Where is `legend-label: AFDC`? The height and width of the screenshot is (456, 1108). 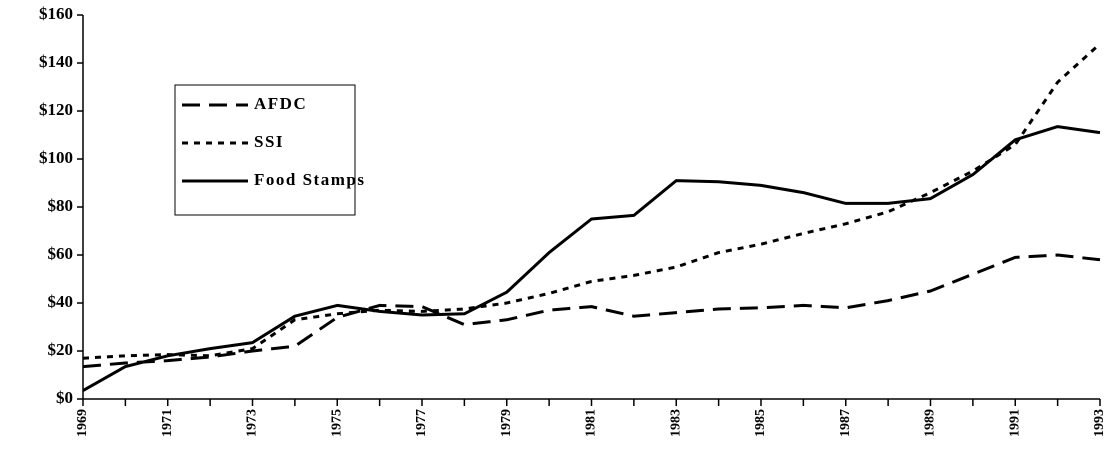
legend-label: AFDC is located at coordinates (280, 103).